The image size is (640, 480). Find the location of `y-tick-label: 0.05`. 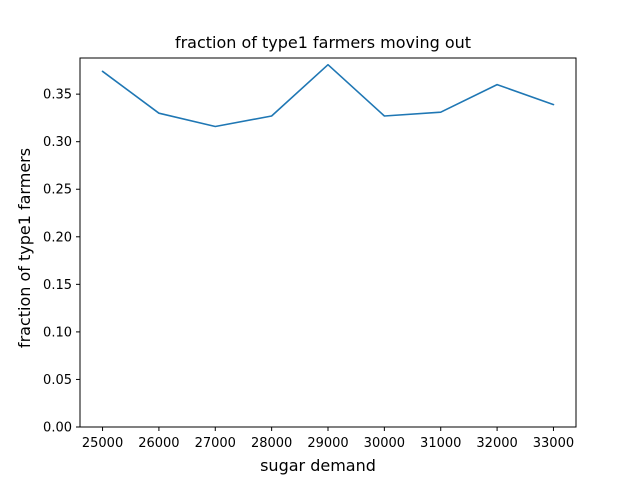

y-tick-label: 0.05 is located at coordinates (57, 380).